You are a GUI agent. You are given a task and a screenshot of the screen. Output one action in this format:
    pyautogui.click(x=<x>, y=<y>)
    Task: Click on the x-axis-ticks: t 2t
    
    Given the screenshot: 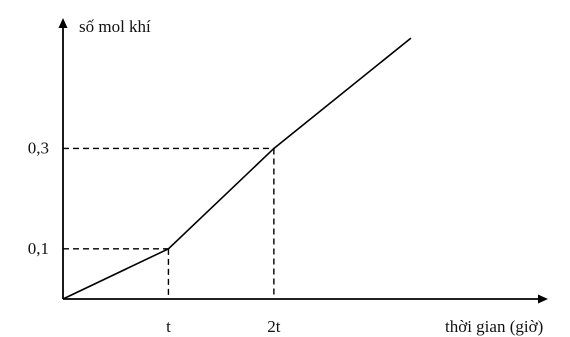 What is the action you would take?
    pyautogui.click(x=223, y=326)
    